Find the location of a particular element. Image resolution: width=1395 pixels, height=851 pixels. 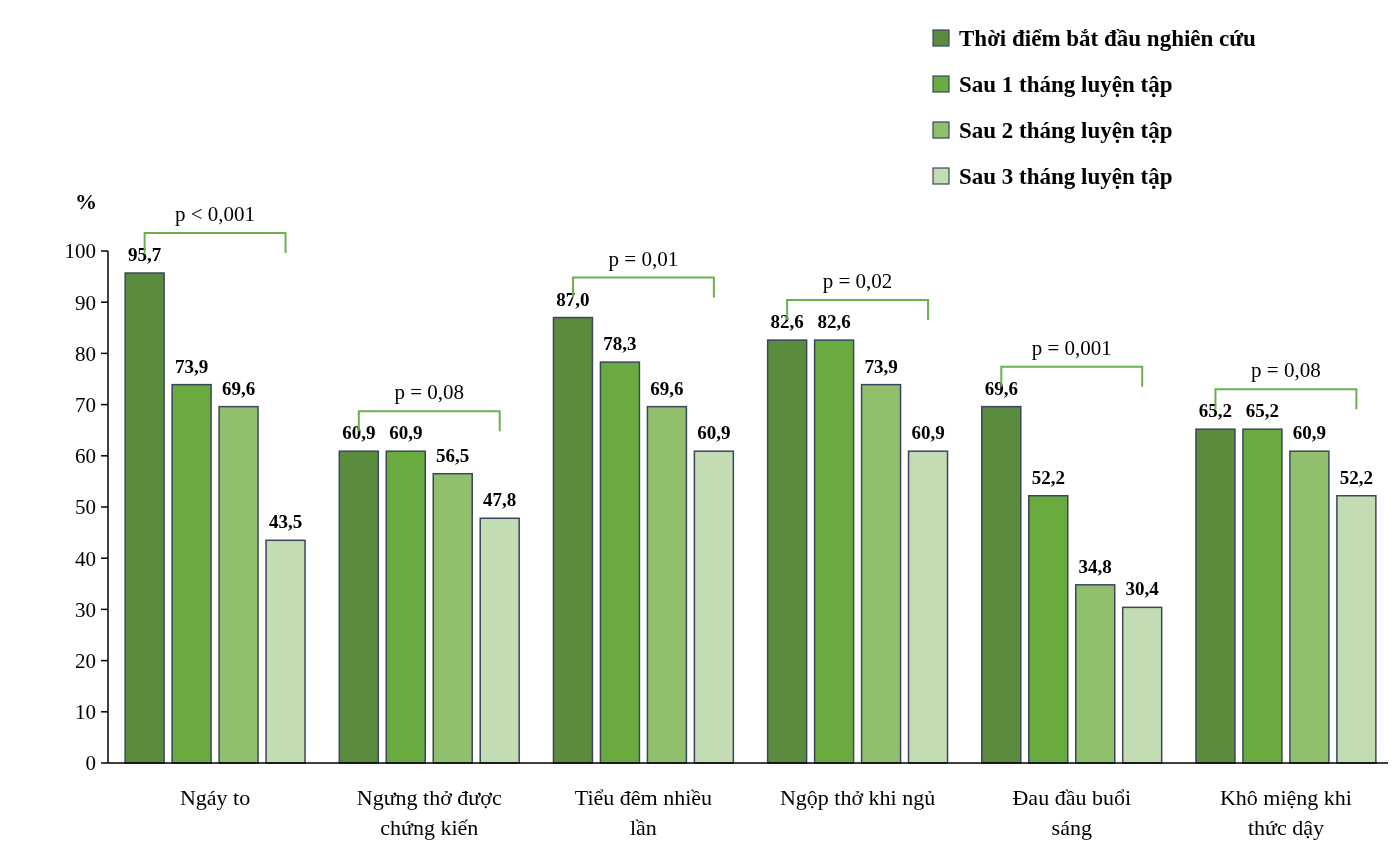

data-label: 34,8 is located at coordinates (1095, 566).